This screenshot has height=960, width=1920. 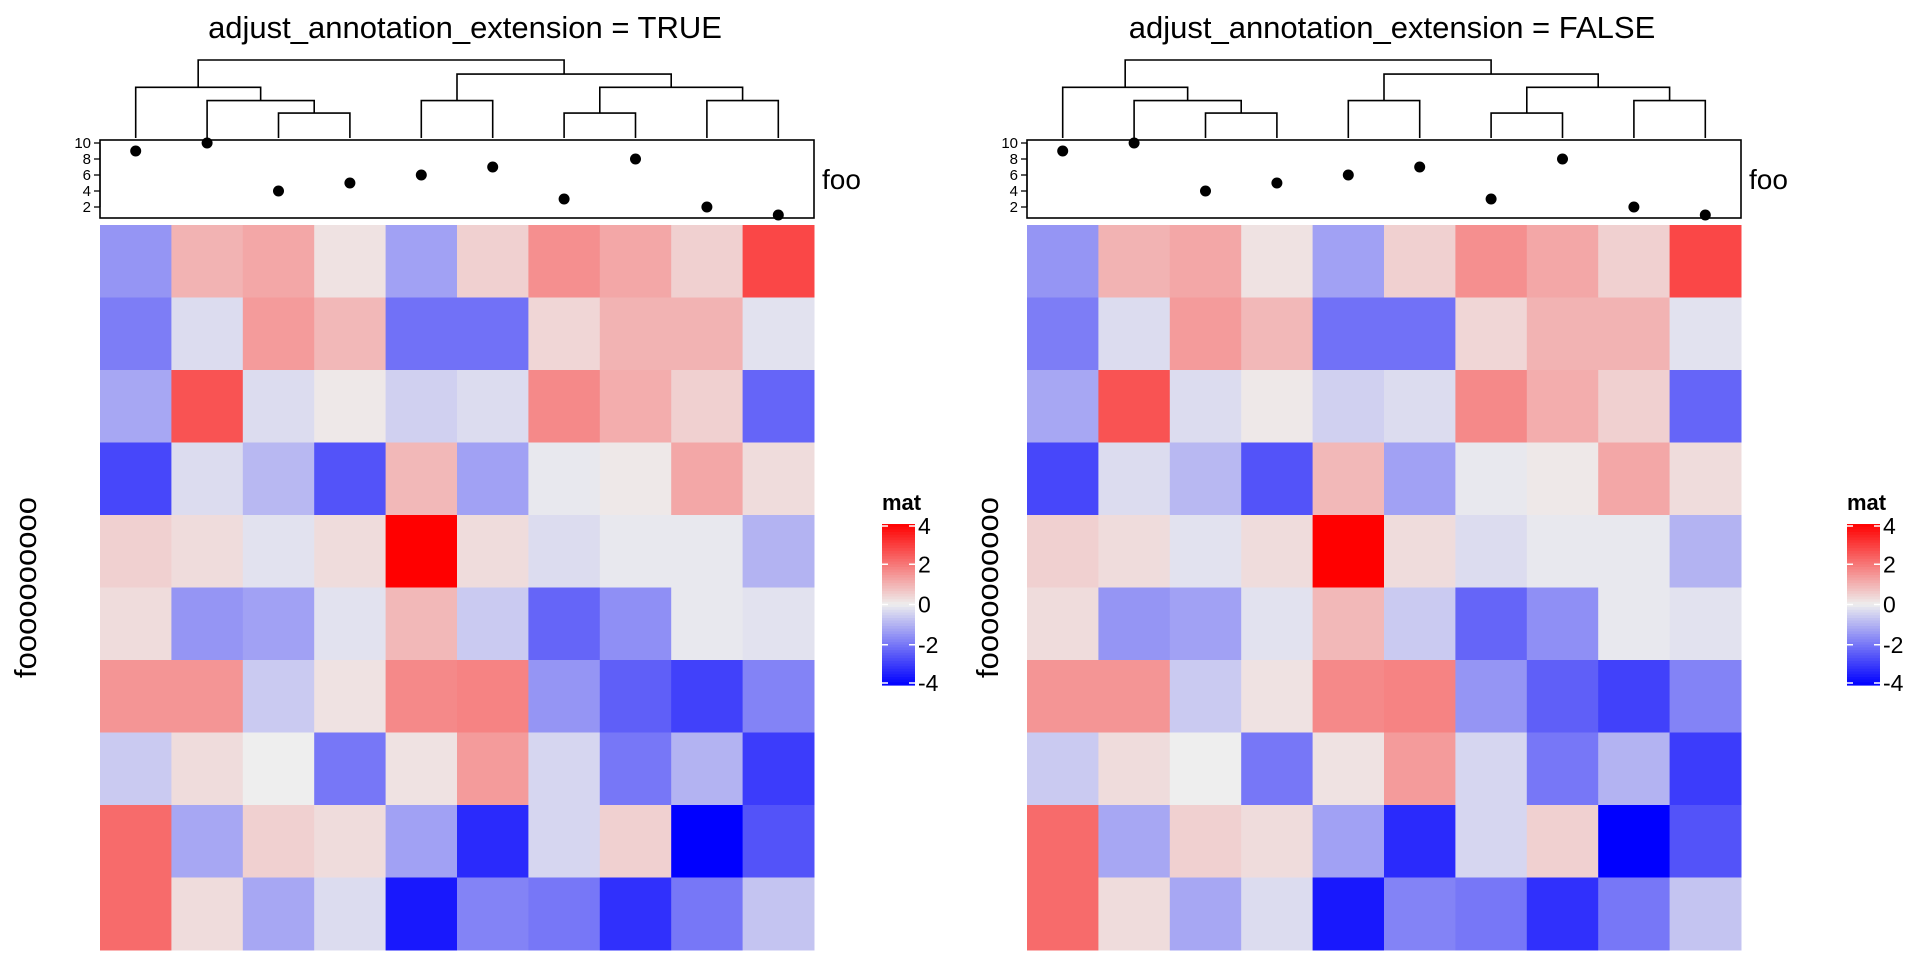 What do you see at coordinates (987, 587) in the screenshot?
I see `row-title: foooooooooo` at bounding box center [987, 587].